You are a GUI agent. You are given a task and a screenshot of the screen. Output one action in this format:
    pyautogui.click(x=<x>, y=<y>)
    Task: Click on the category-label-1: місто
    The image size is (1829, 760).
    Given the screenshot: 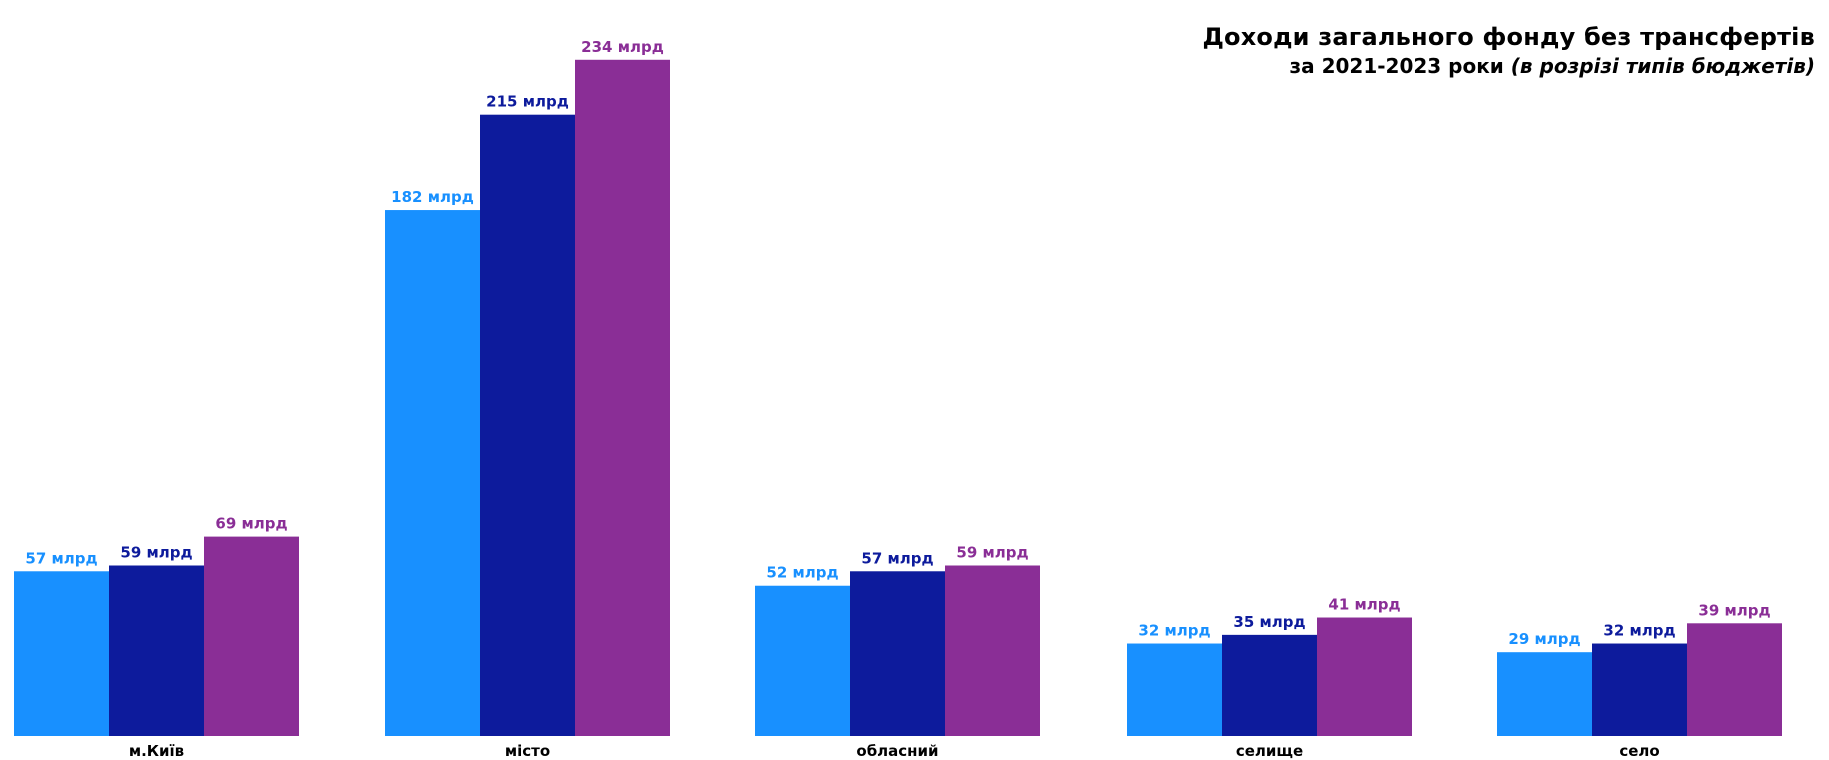 What is the action you would take?
    pyautogui.click(x=527, y=751)
    